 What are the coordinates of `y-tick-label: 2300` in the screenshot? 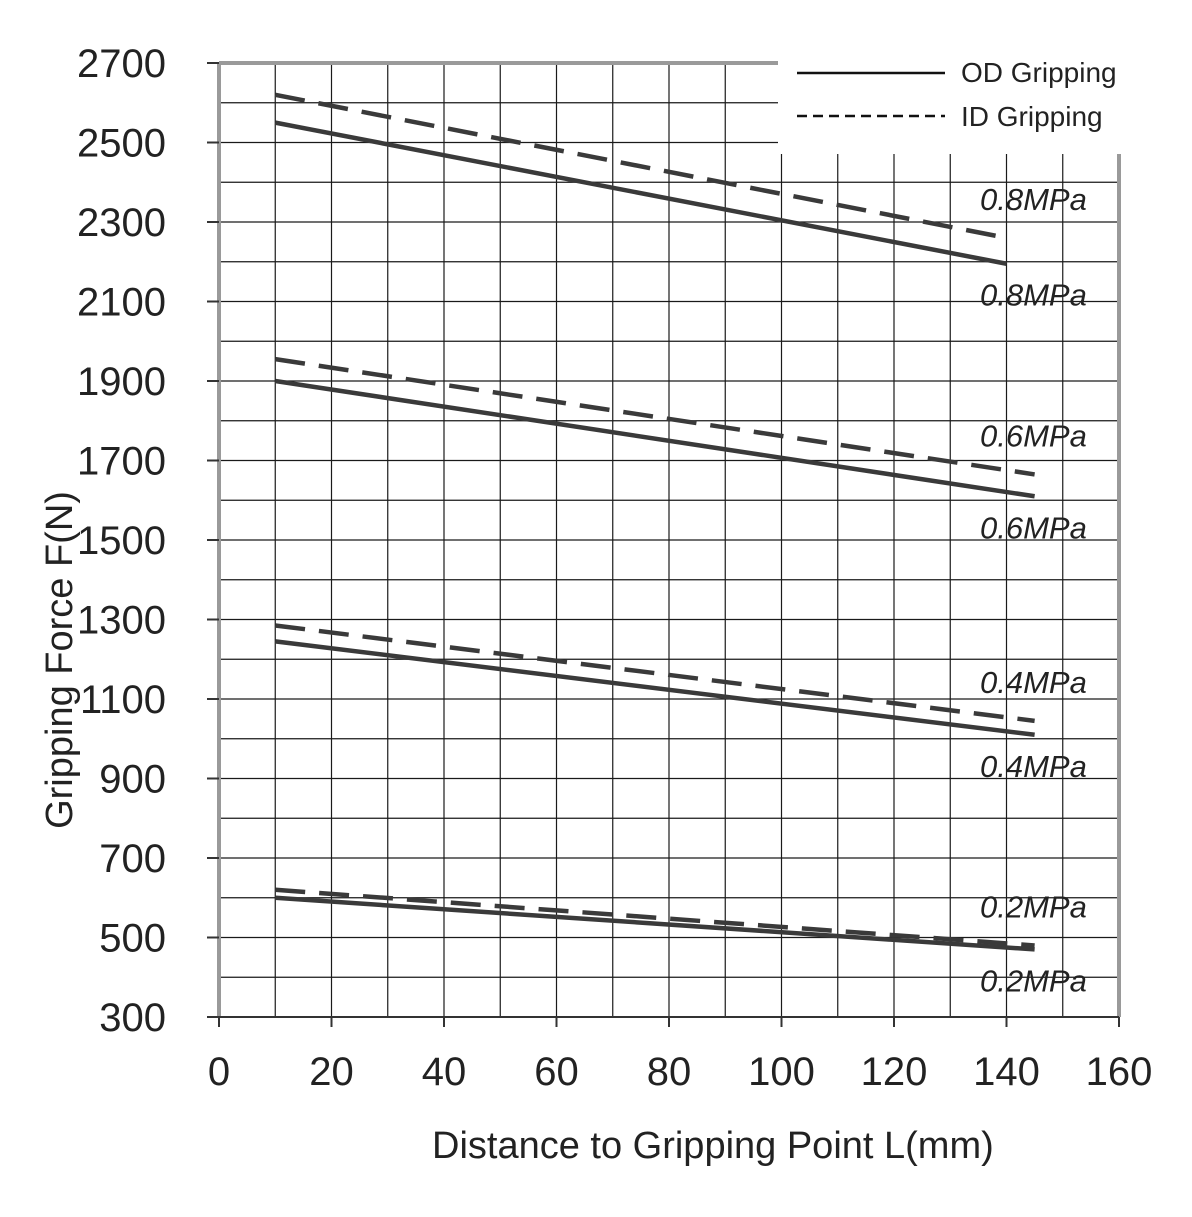 It's located at (121, 223).